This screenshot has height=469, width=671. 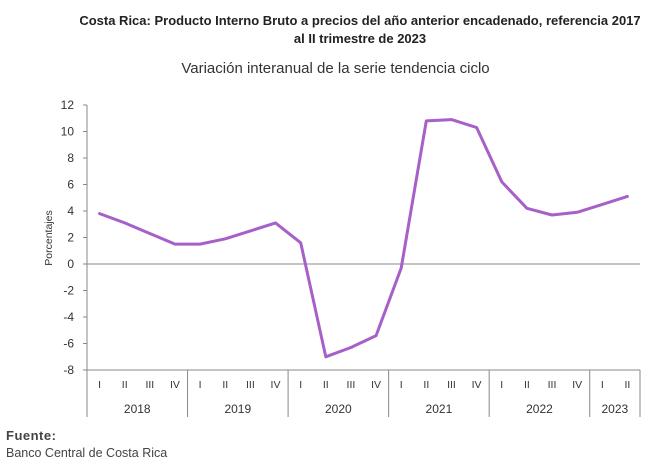 I want to click on x-year-label: 2023, so click(x=615, y=409).